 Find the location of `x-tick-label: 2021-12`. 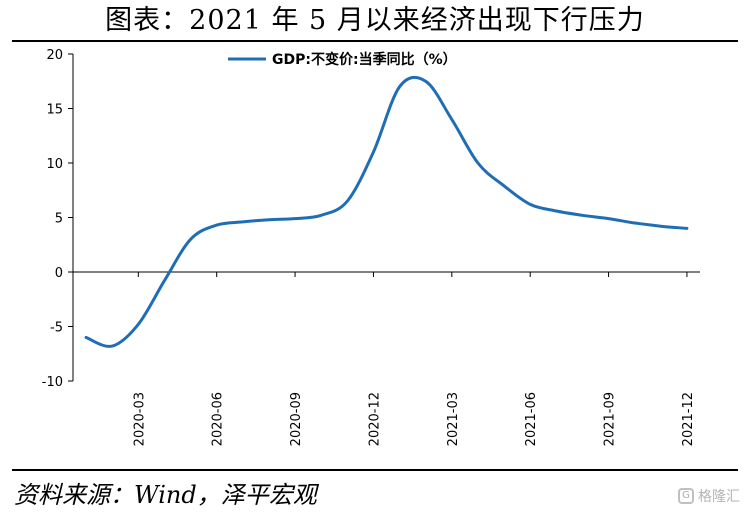

x-tick-label: 2021-12 is located at coordinates (688, 419).